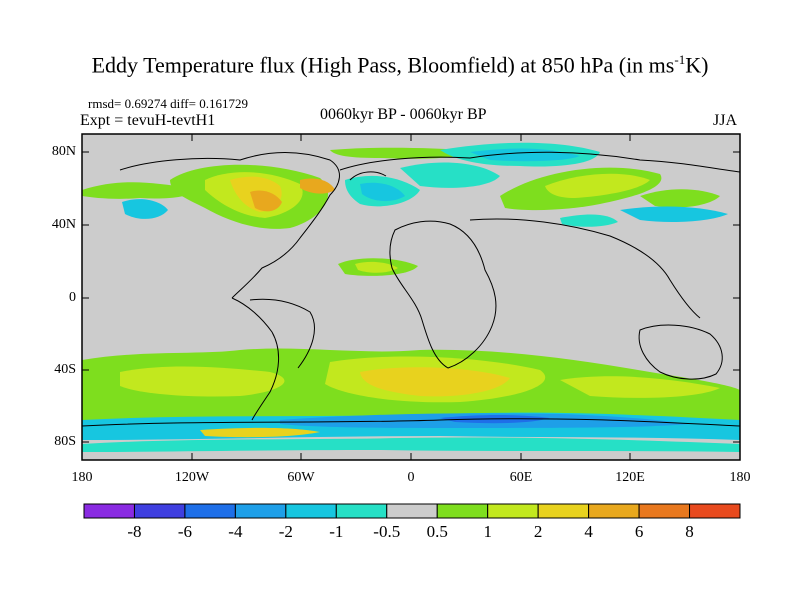 This screenshot has width=800, height=600. I want to click on coastline-antarctica, so click(411, 422).